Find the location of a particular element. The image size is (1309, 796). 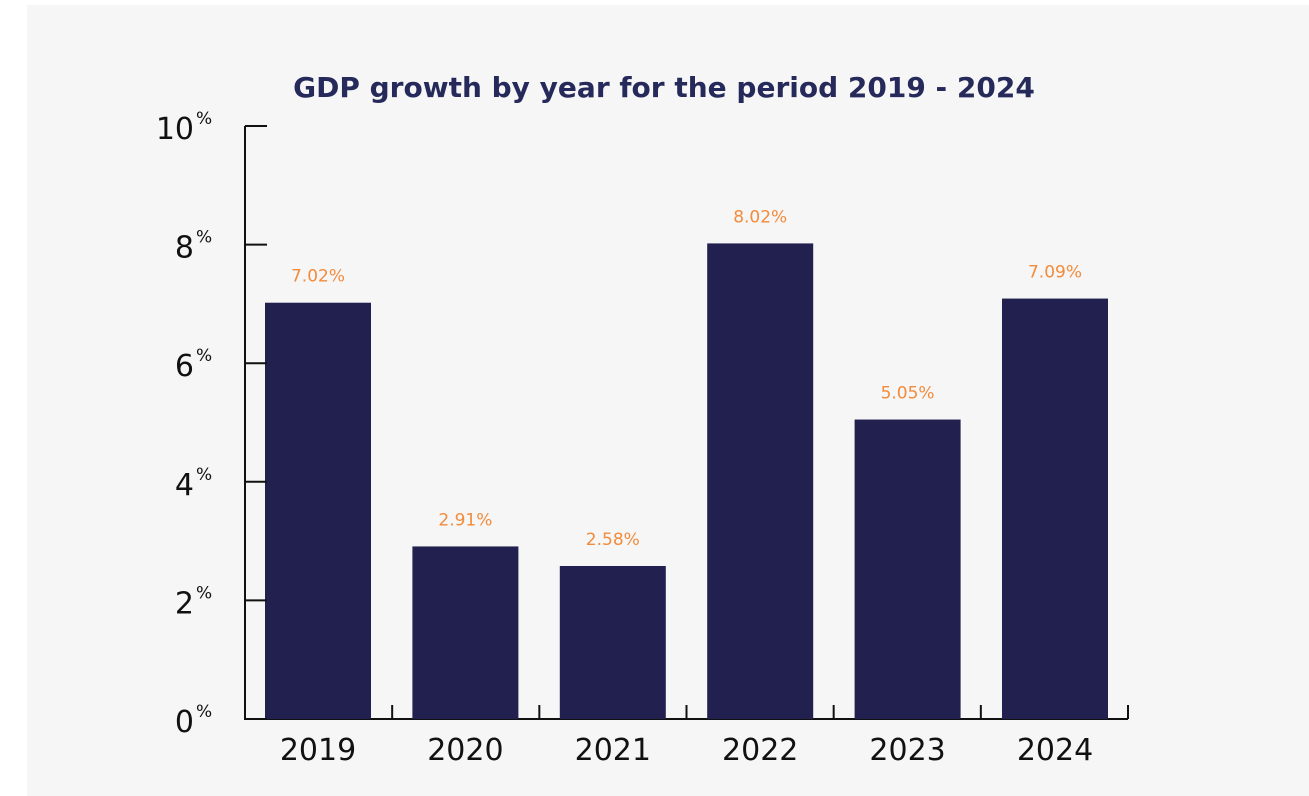

data-label-2020: 2.91% is located at coordinates (465, 520).